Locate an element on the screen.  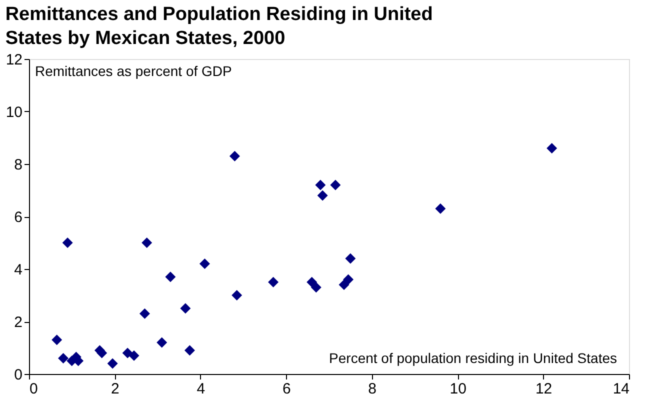
y-tick-label: 12 is located at coordinates (14, 60).